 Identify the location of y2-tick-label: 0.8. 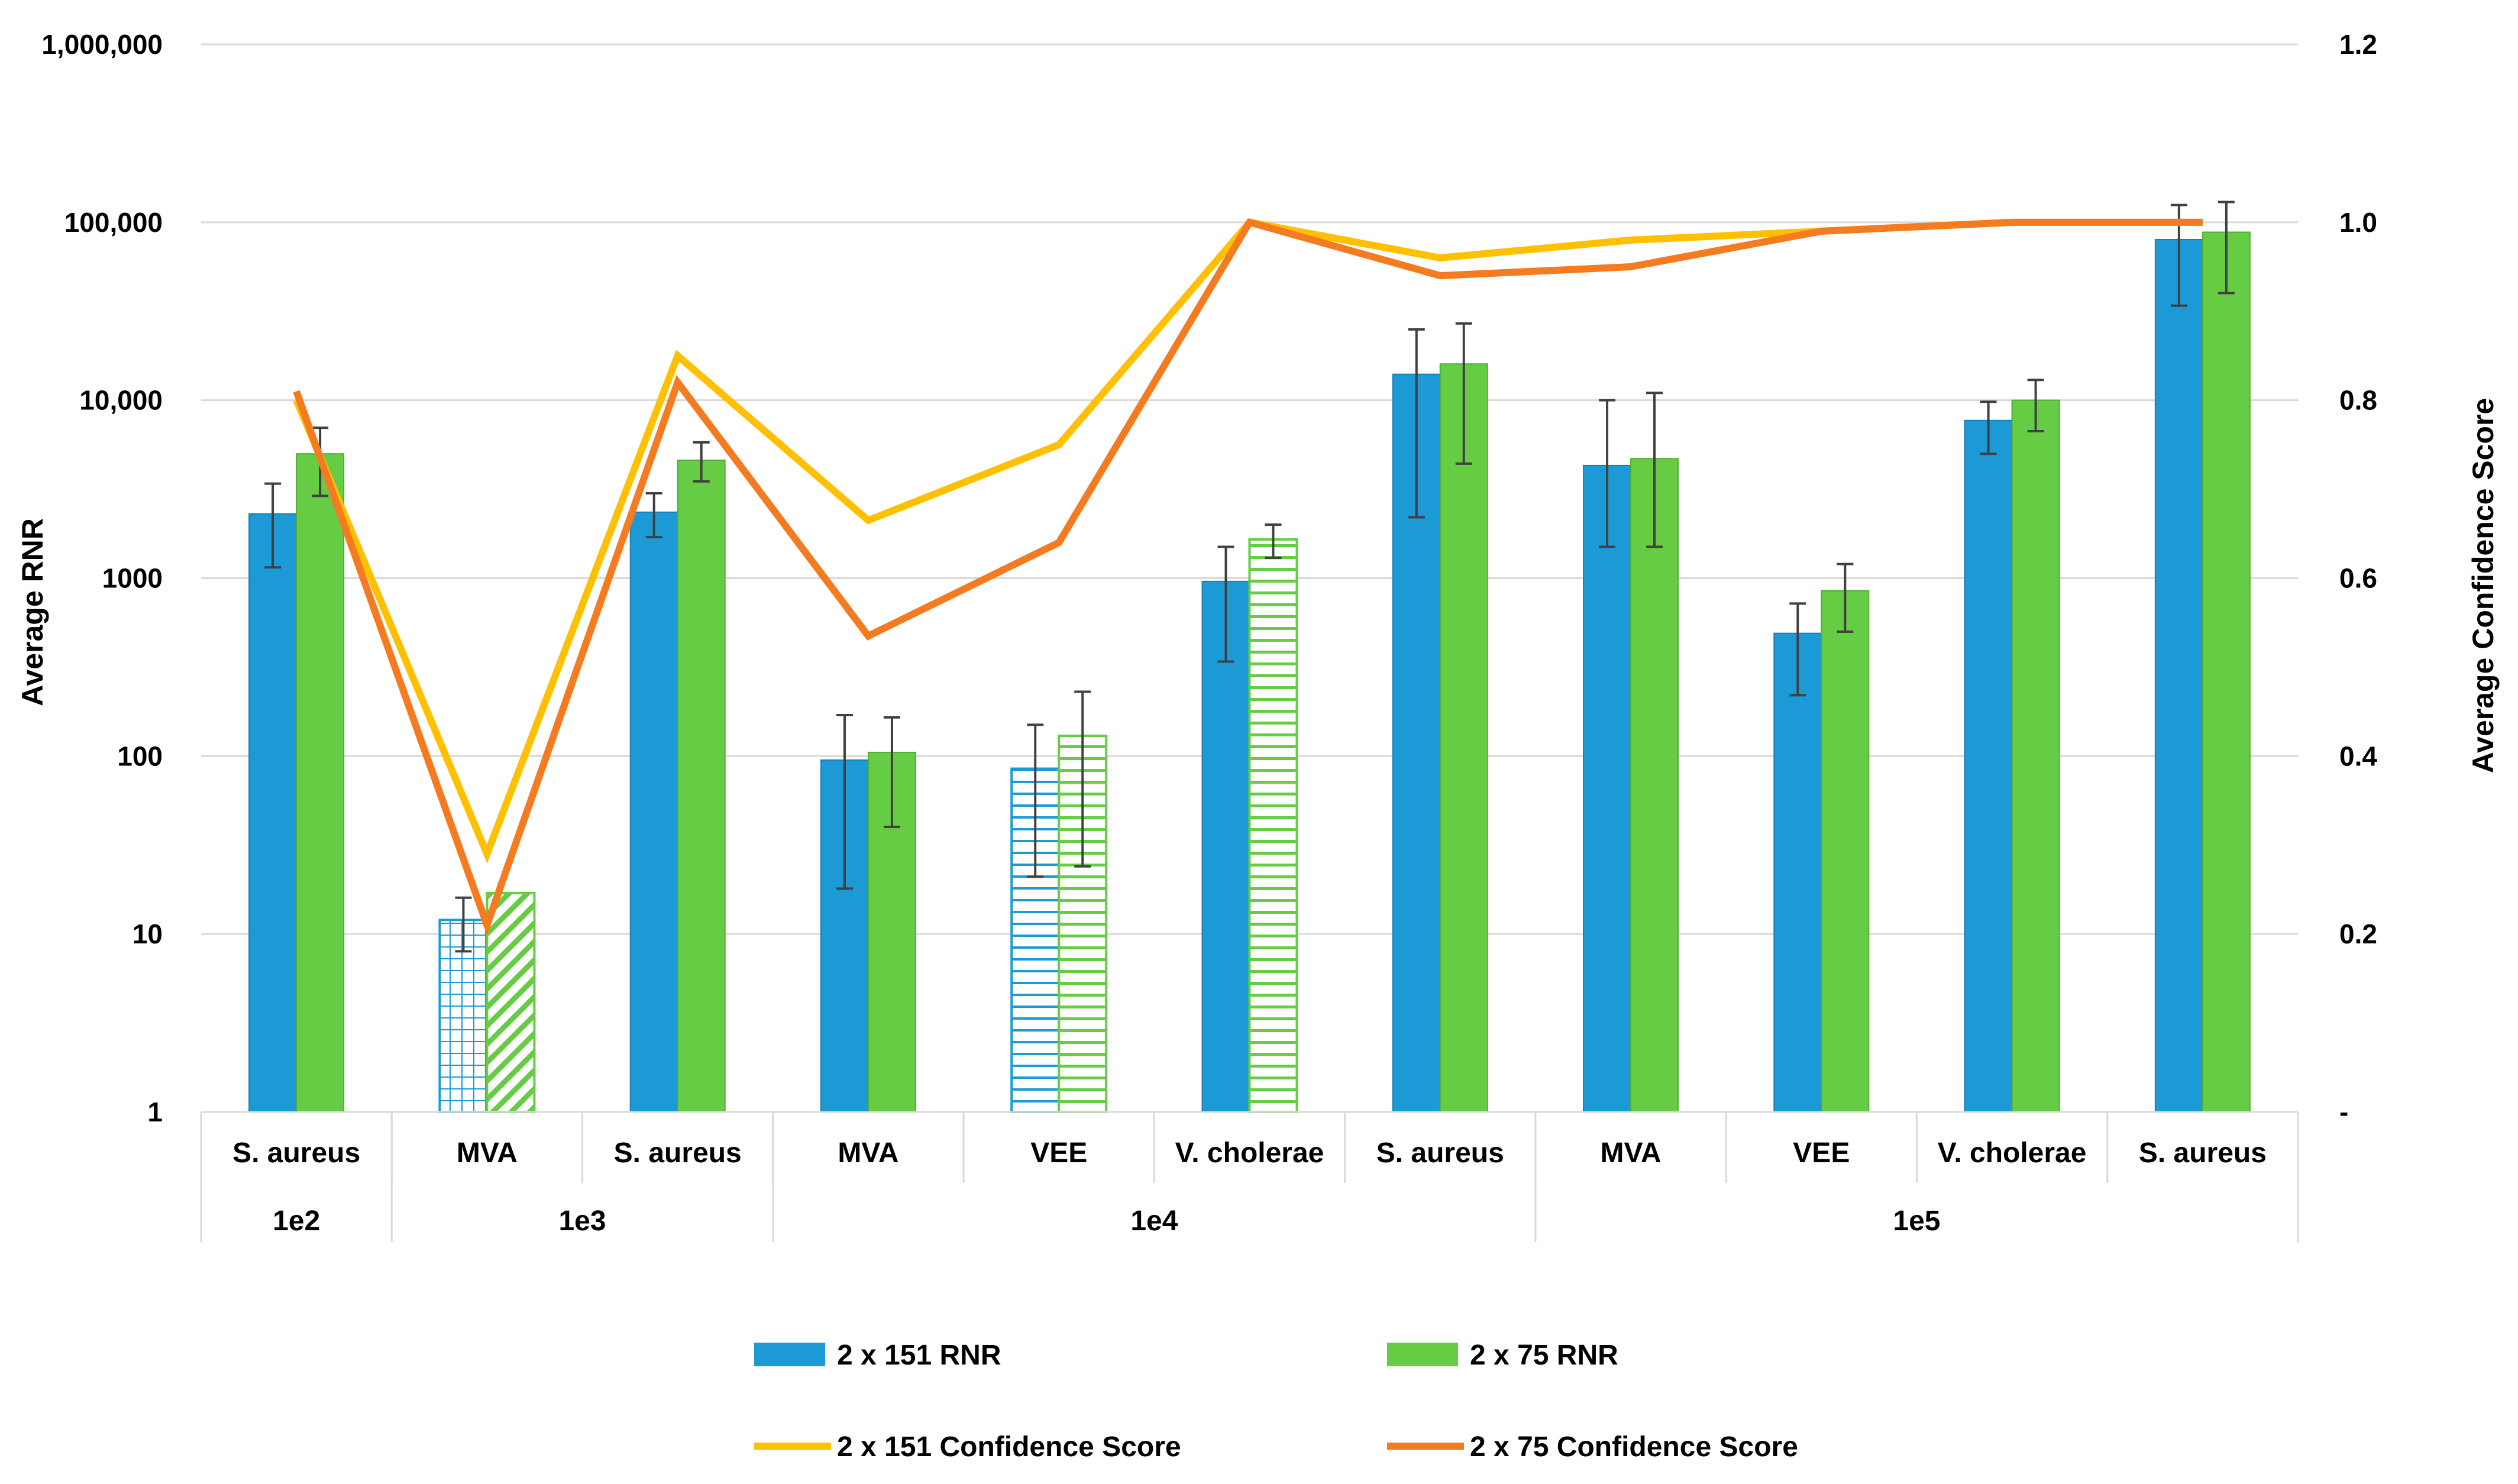
(2358, 400).